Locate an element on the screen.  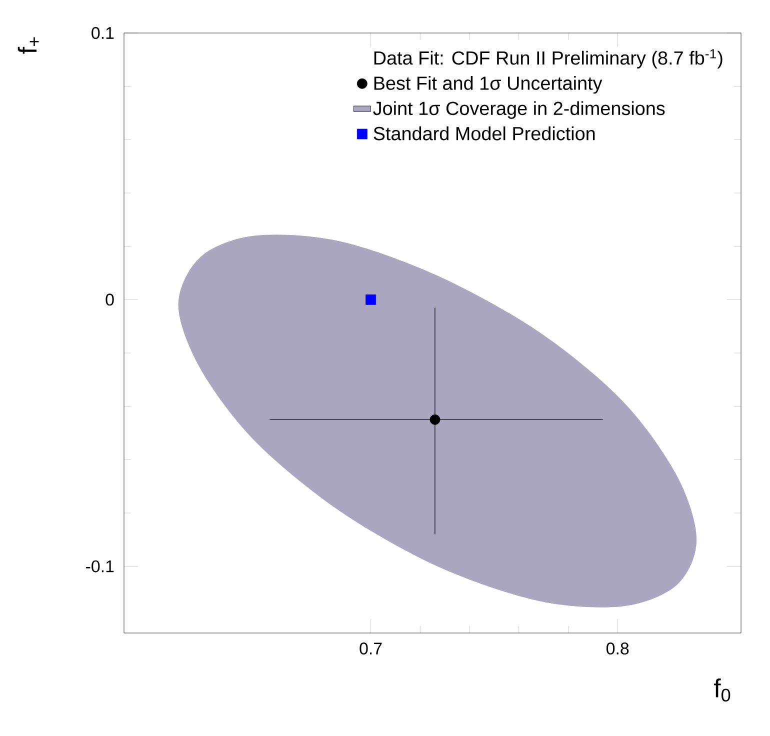
legend-label: Best Fit and 1σ Uncertainty is located at coordinates (488, 85).